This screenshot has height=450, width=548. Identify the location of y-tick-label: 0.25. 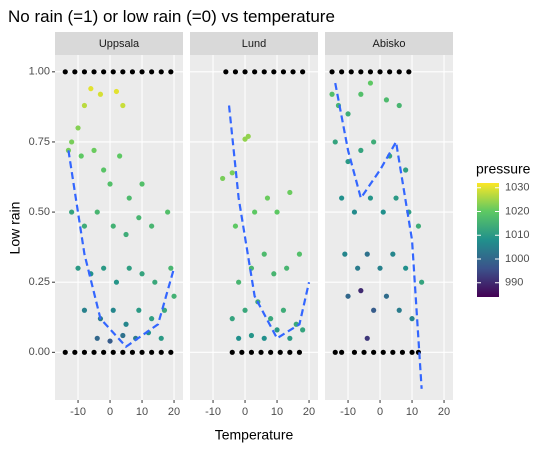
(39, 282).